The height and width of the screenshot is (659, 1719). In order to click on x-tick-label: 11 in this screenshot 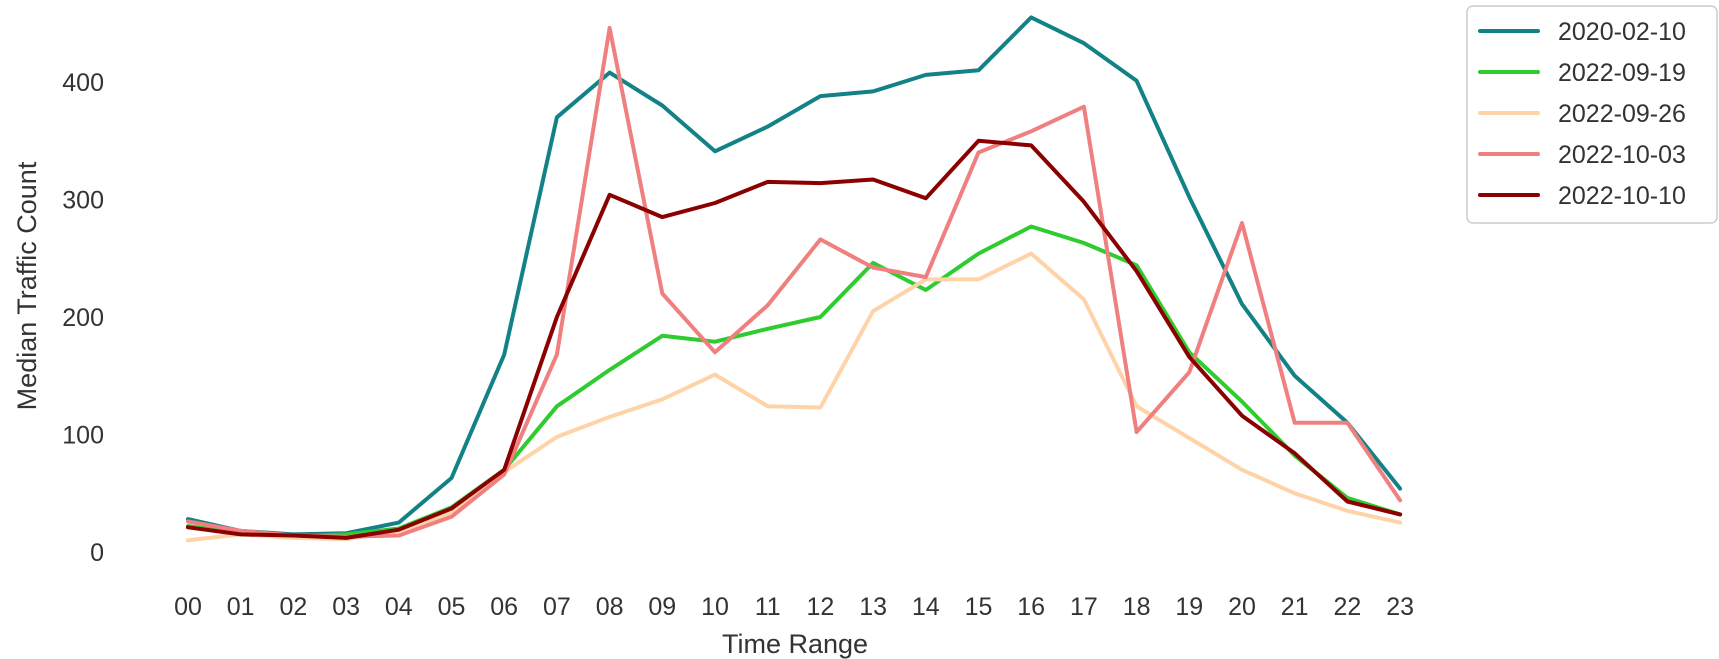, I will do `click(768, 607)`.